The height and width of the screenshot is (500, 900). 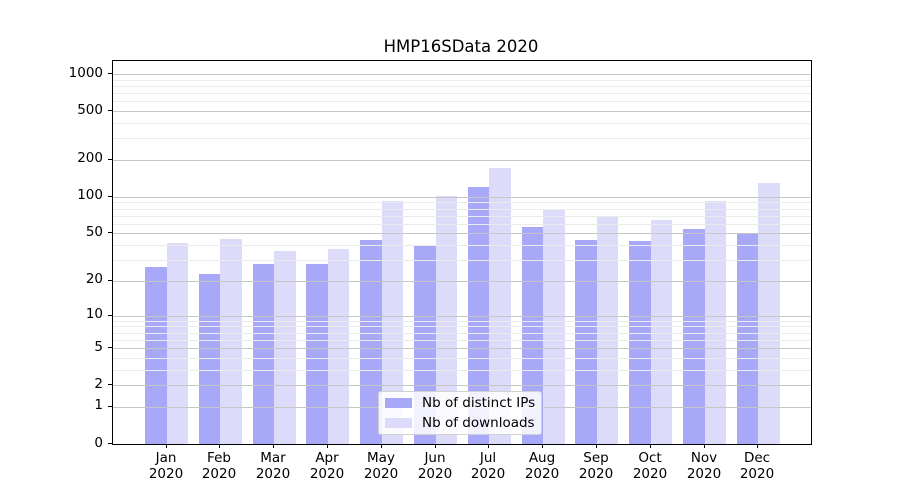 I want to click on bar-nb-of-downloads-mar, so click(x=285, y=347).